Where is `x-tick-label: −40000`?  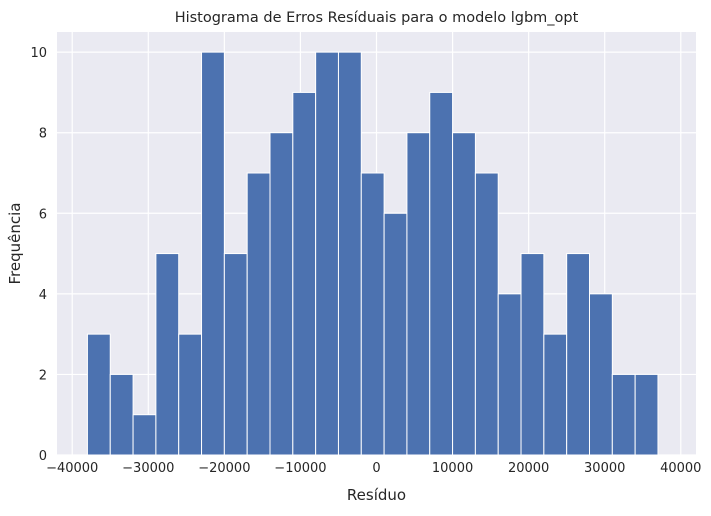
x-tick-label: −40000 is located at coordinates (72, 468).